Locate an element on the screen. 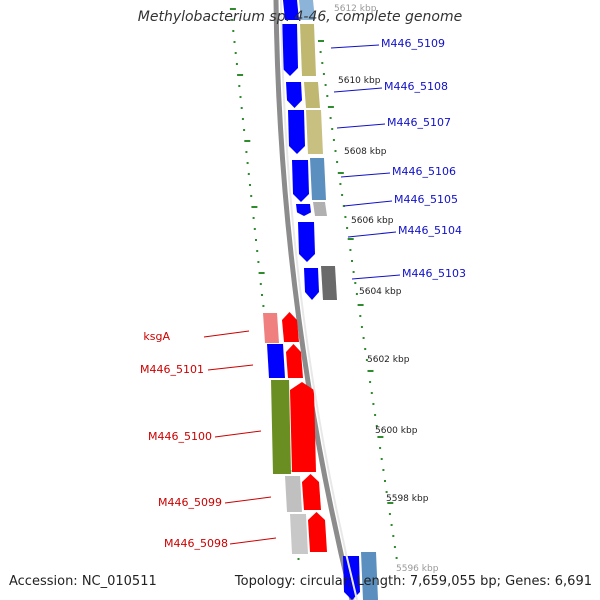  kbp-tick-label: 5600 kbp is located at coordinates (396, 431).